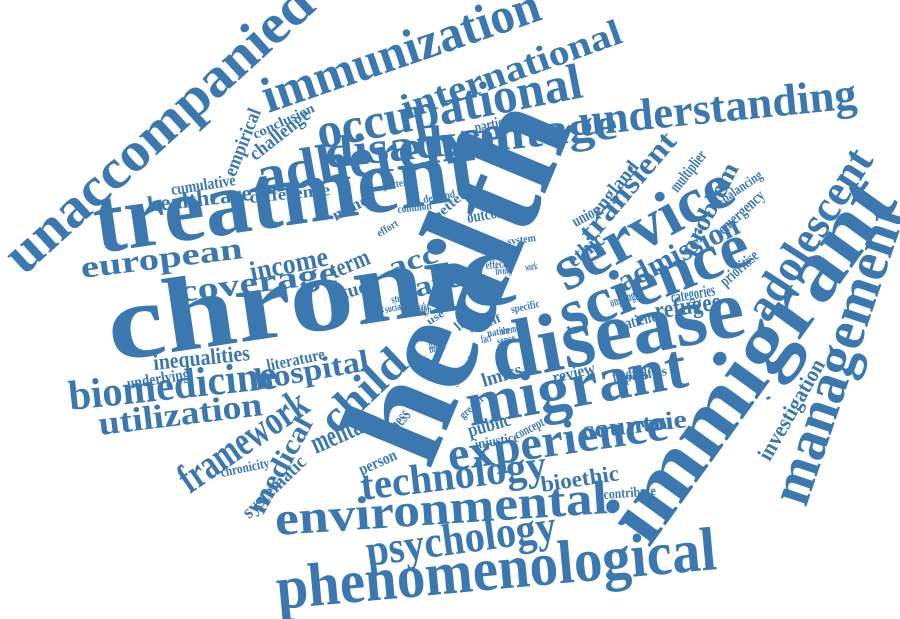 The image size is (900, 619). I want to click on word-thesis: thesis, so click(420, 360).